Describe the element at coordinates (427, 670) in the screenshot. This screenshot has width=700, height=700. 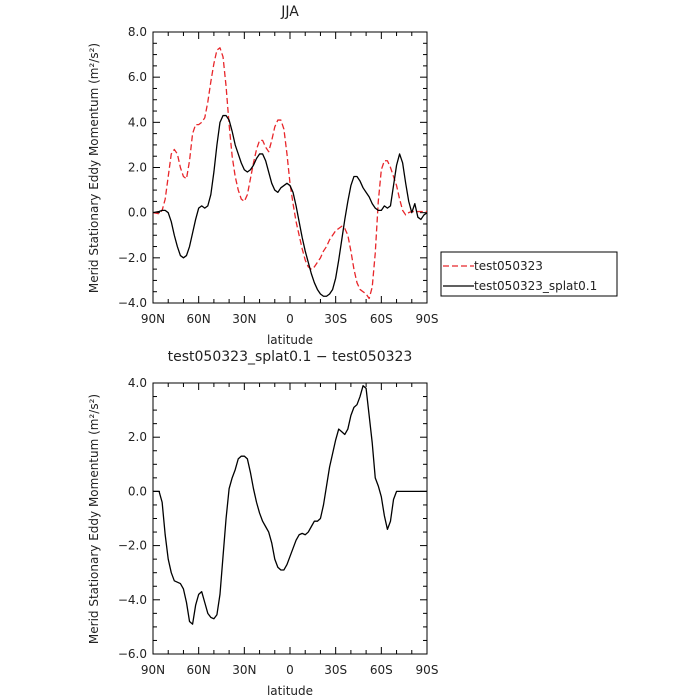
I see `bottom-x-tick-label: 90S` at that location.